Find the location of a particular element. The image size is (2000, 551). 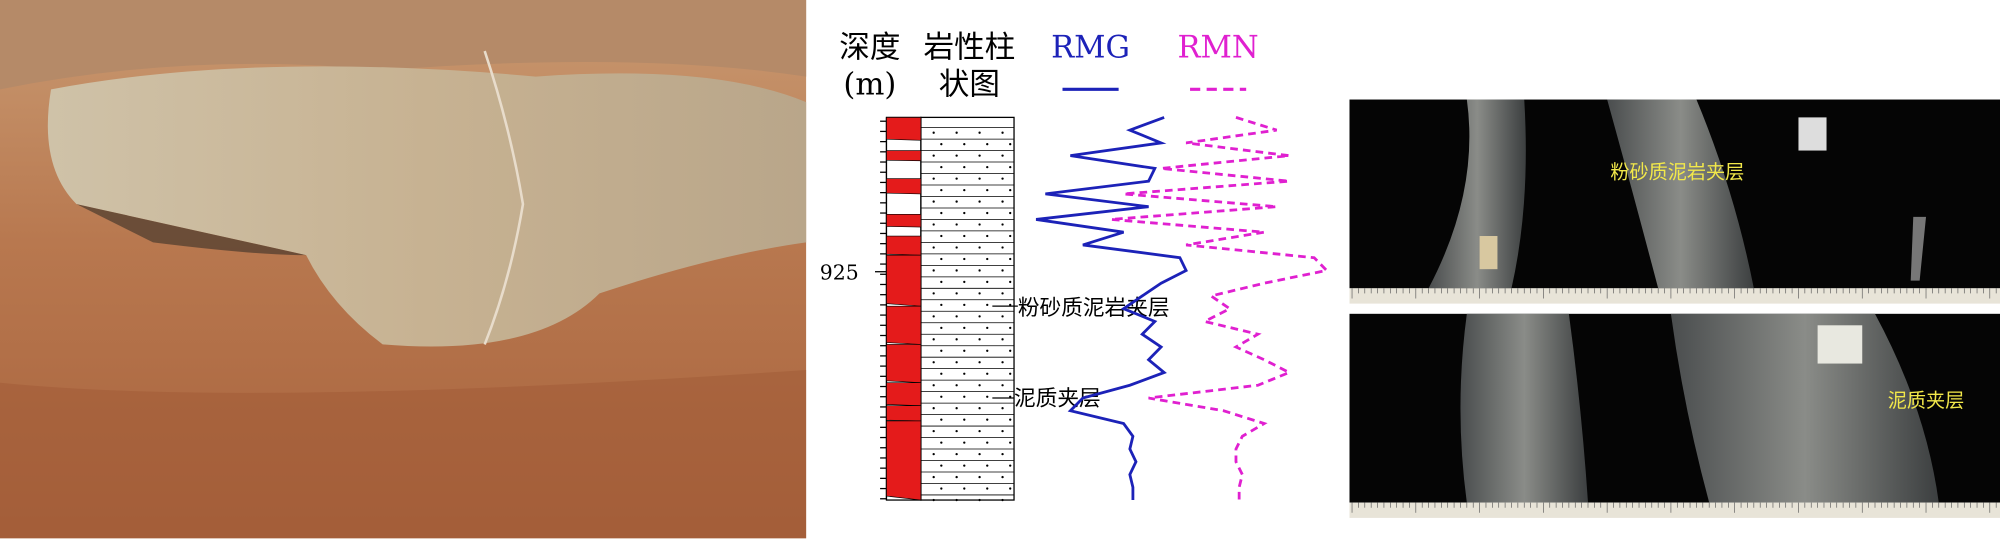

grain-size-triangles is located at coordinates (904, 309).